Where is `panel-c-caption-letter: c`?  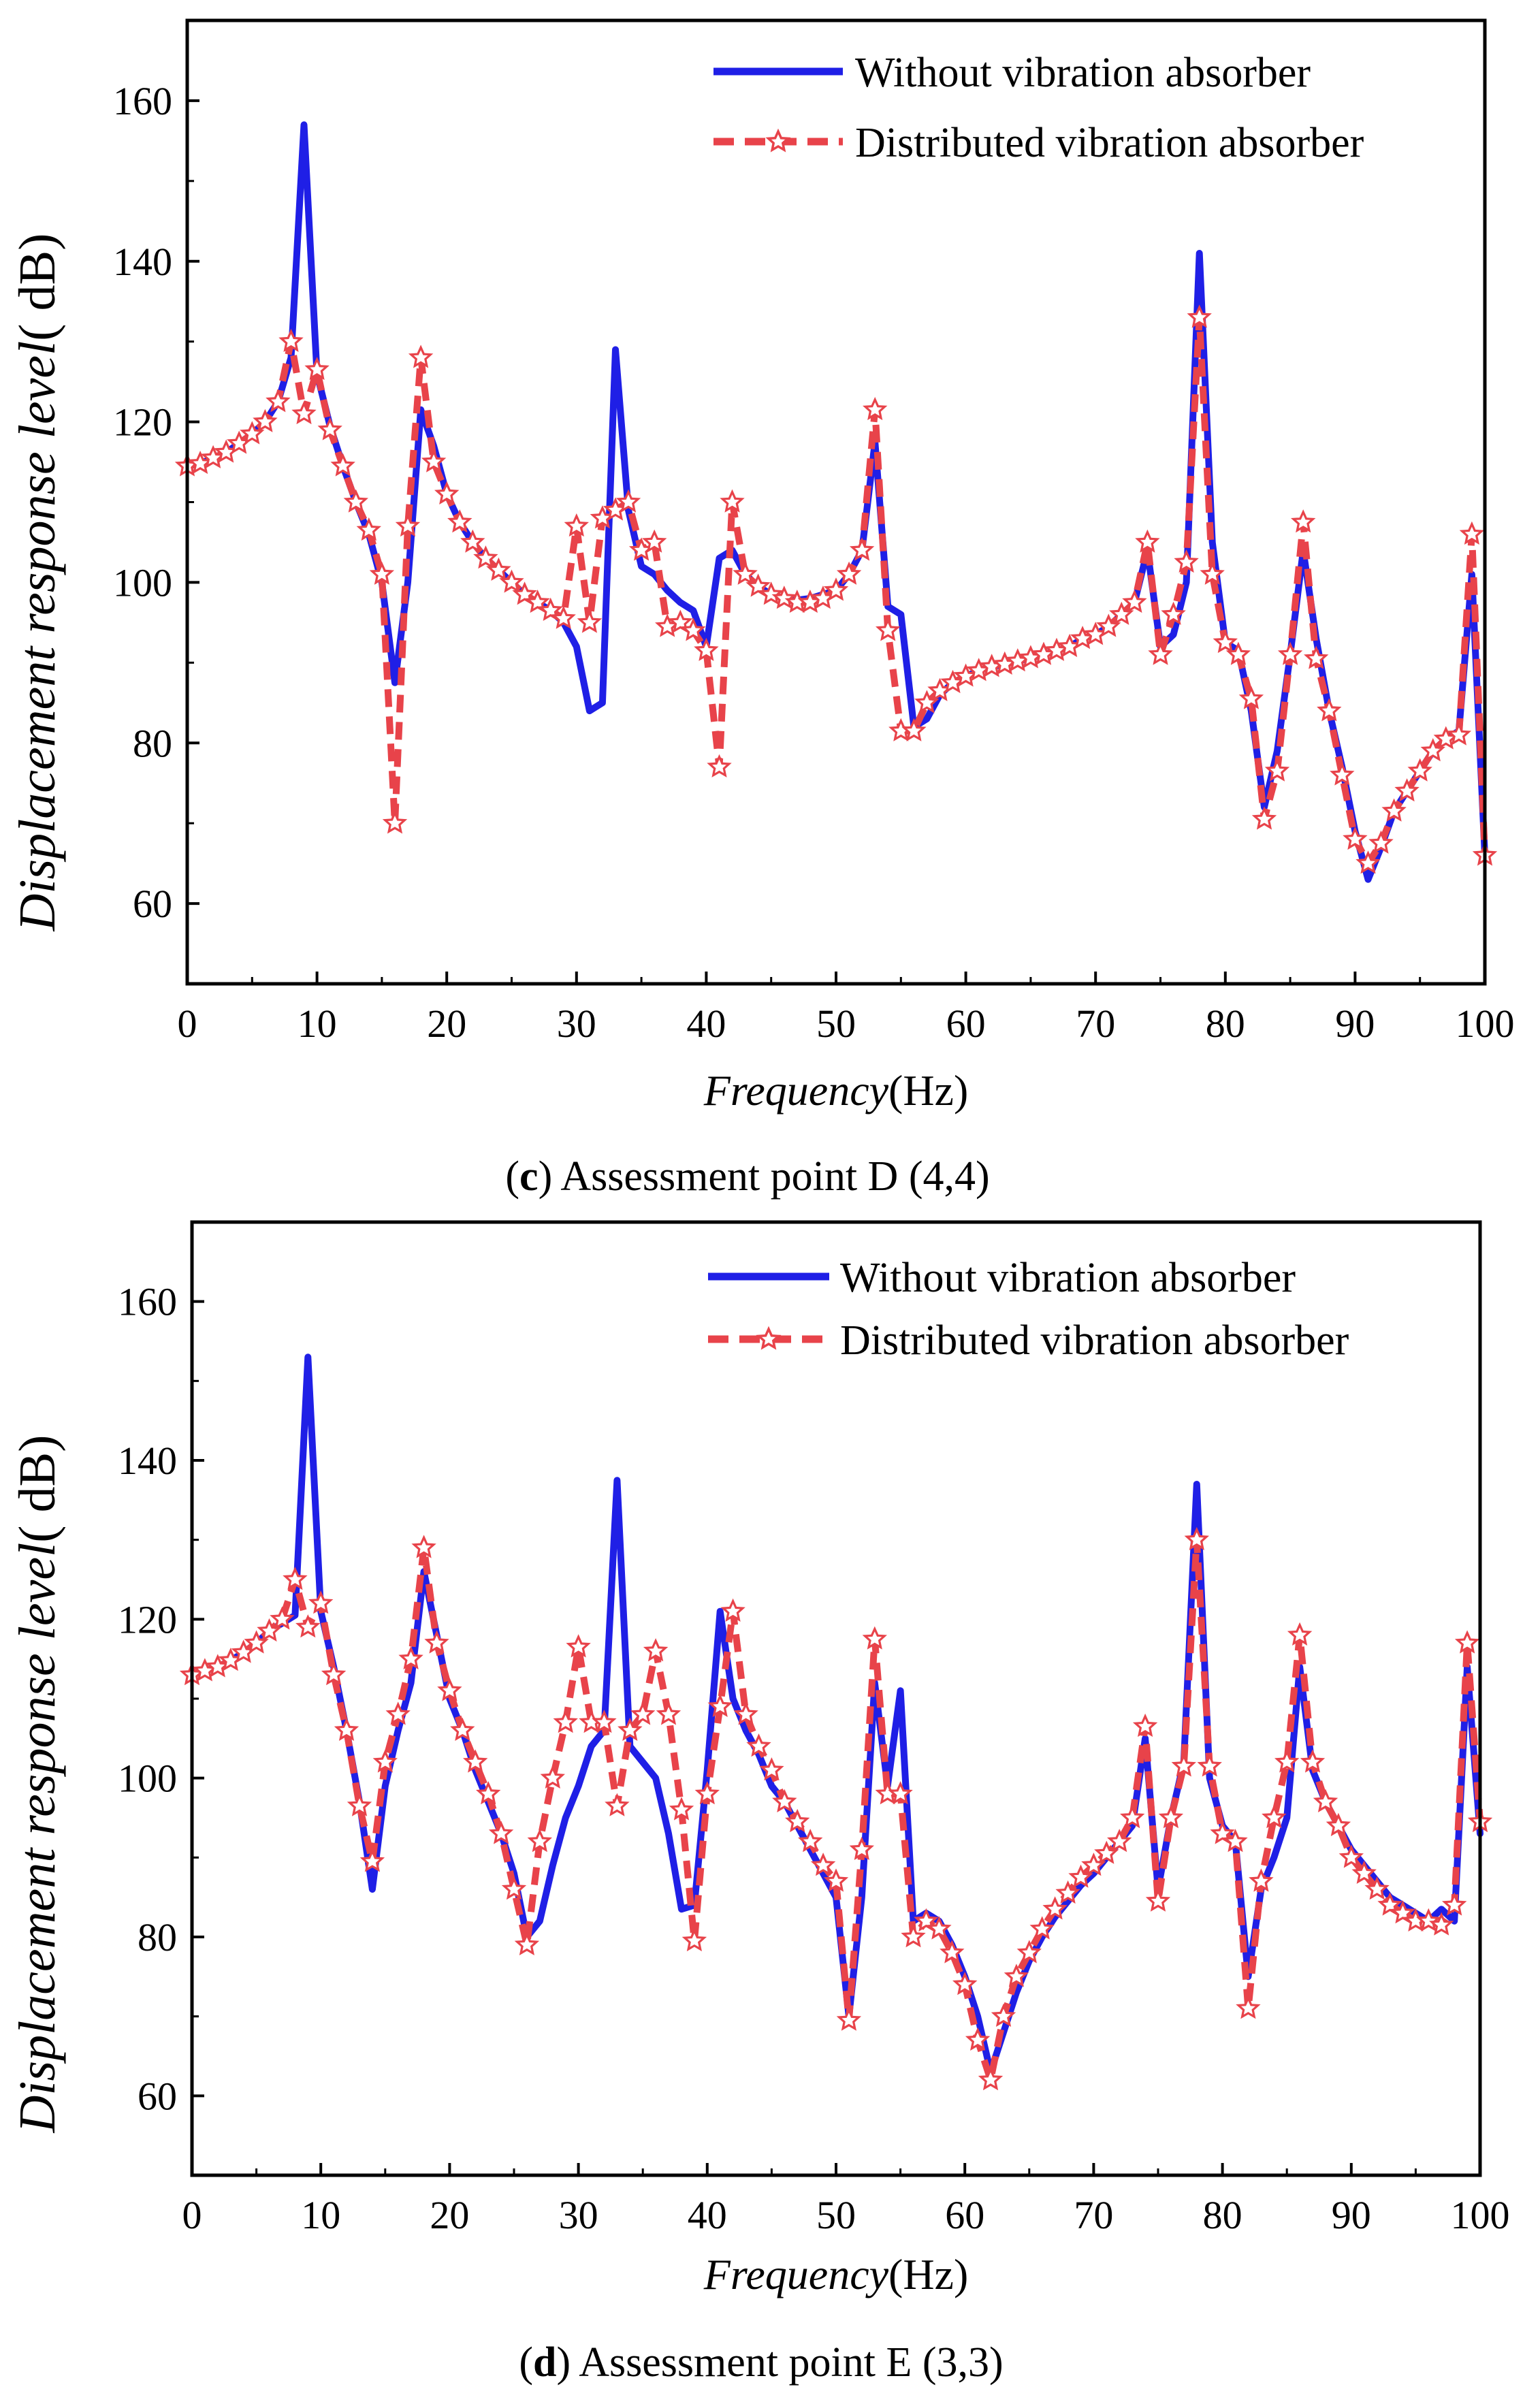
panel-c-caption-letter: c is located at coordinates (529, 1176).